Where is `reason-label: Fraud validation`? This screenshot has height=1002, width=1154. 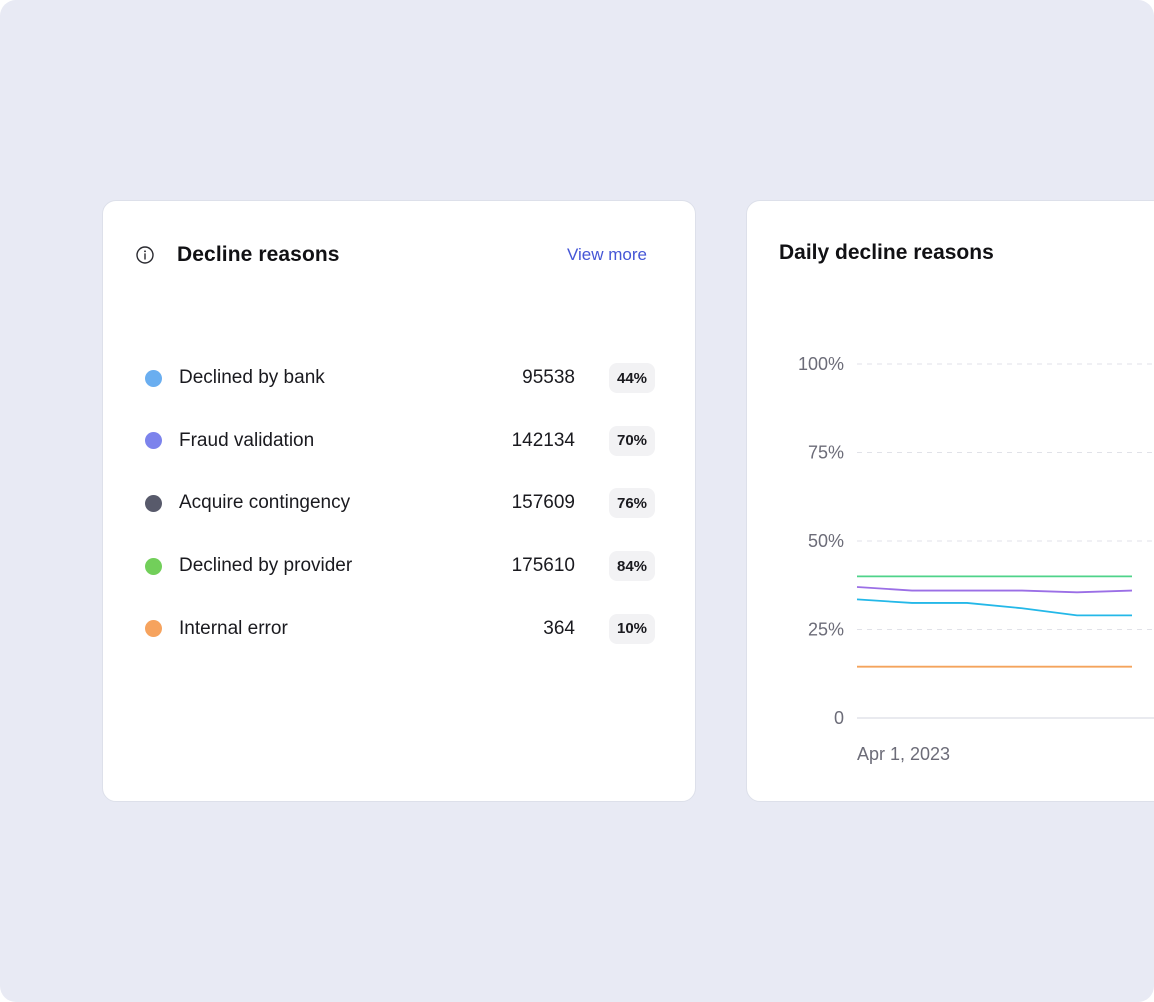 reason-label: Fraud validation is located at coordinates (247, 440).